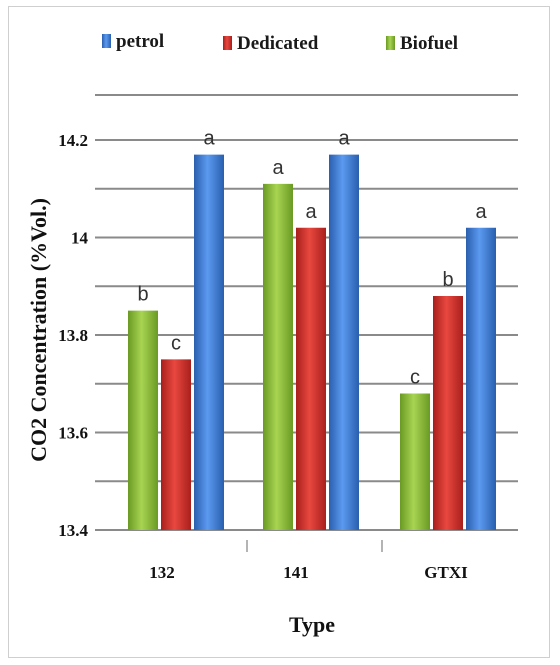 Image resolution: width=560 pixels, height=665 pixels. What do you see at coordinates (38, 330) in the screenshot?
I see `y-axis-title: CO2 Concentration (%Vol.)` at bounding box center [38, 330].